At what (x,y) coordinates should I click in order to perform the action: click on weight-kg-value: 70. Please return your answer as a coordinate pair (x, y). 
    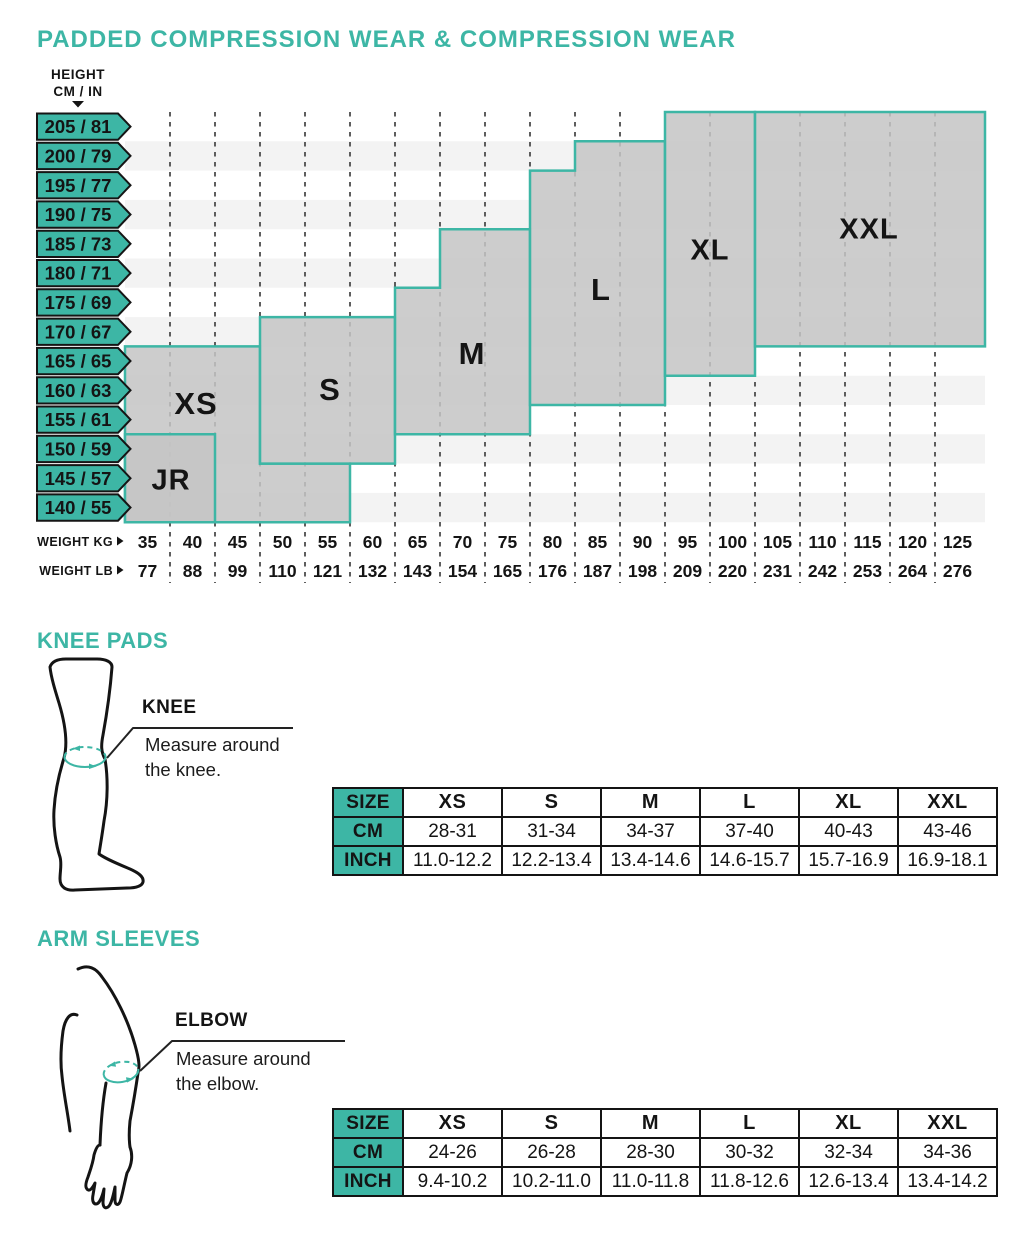
    Looking at the image, I should click on (463, 542).